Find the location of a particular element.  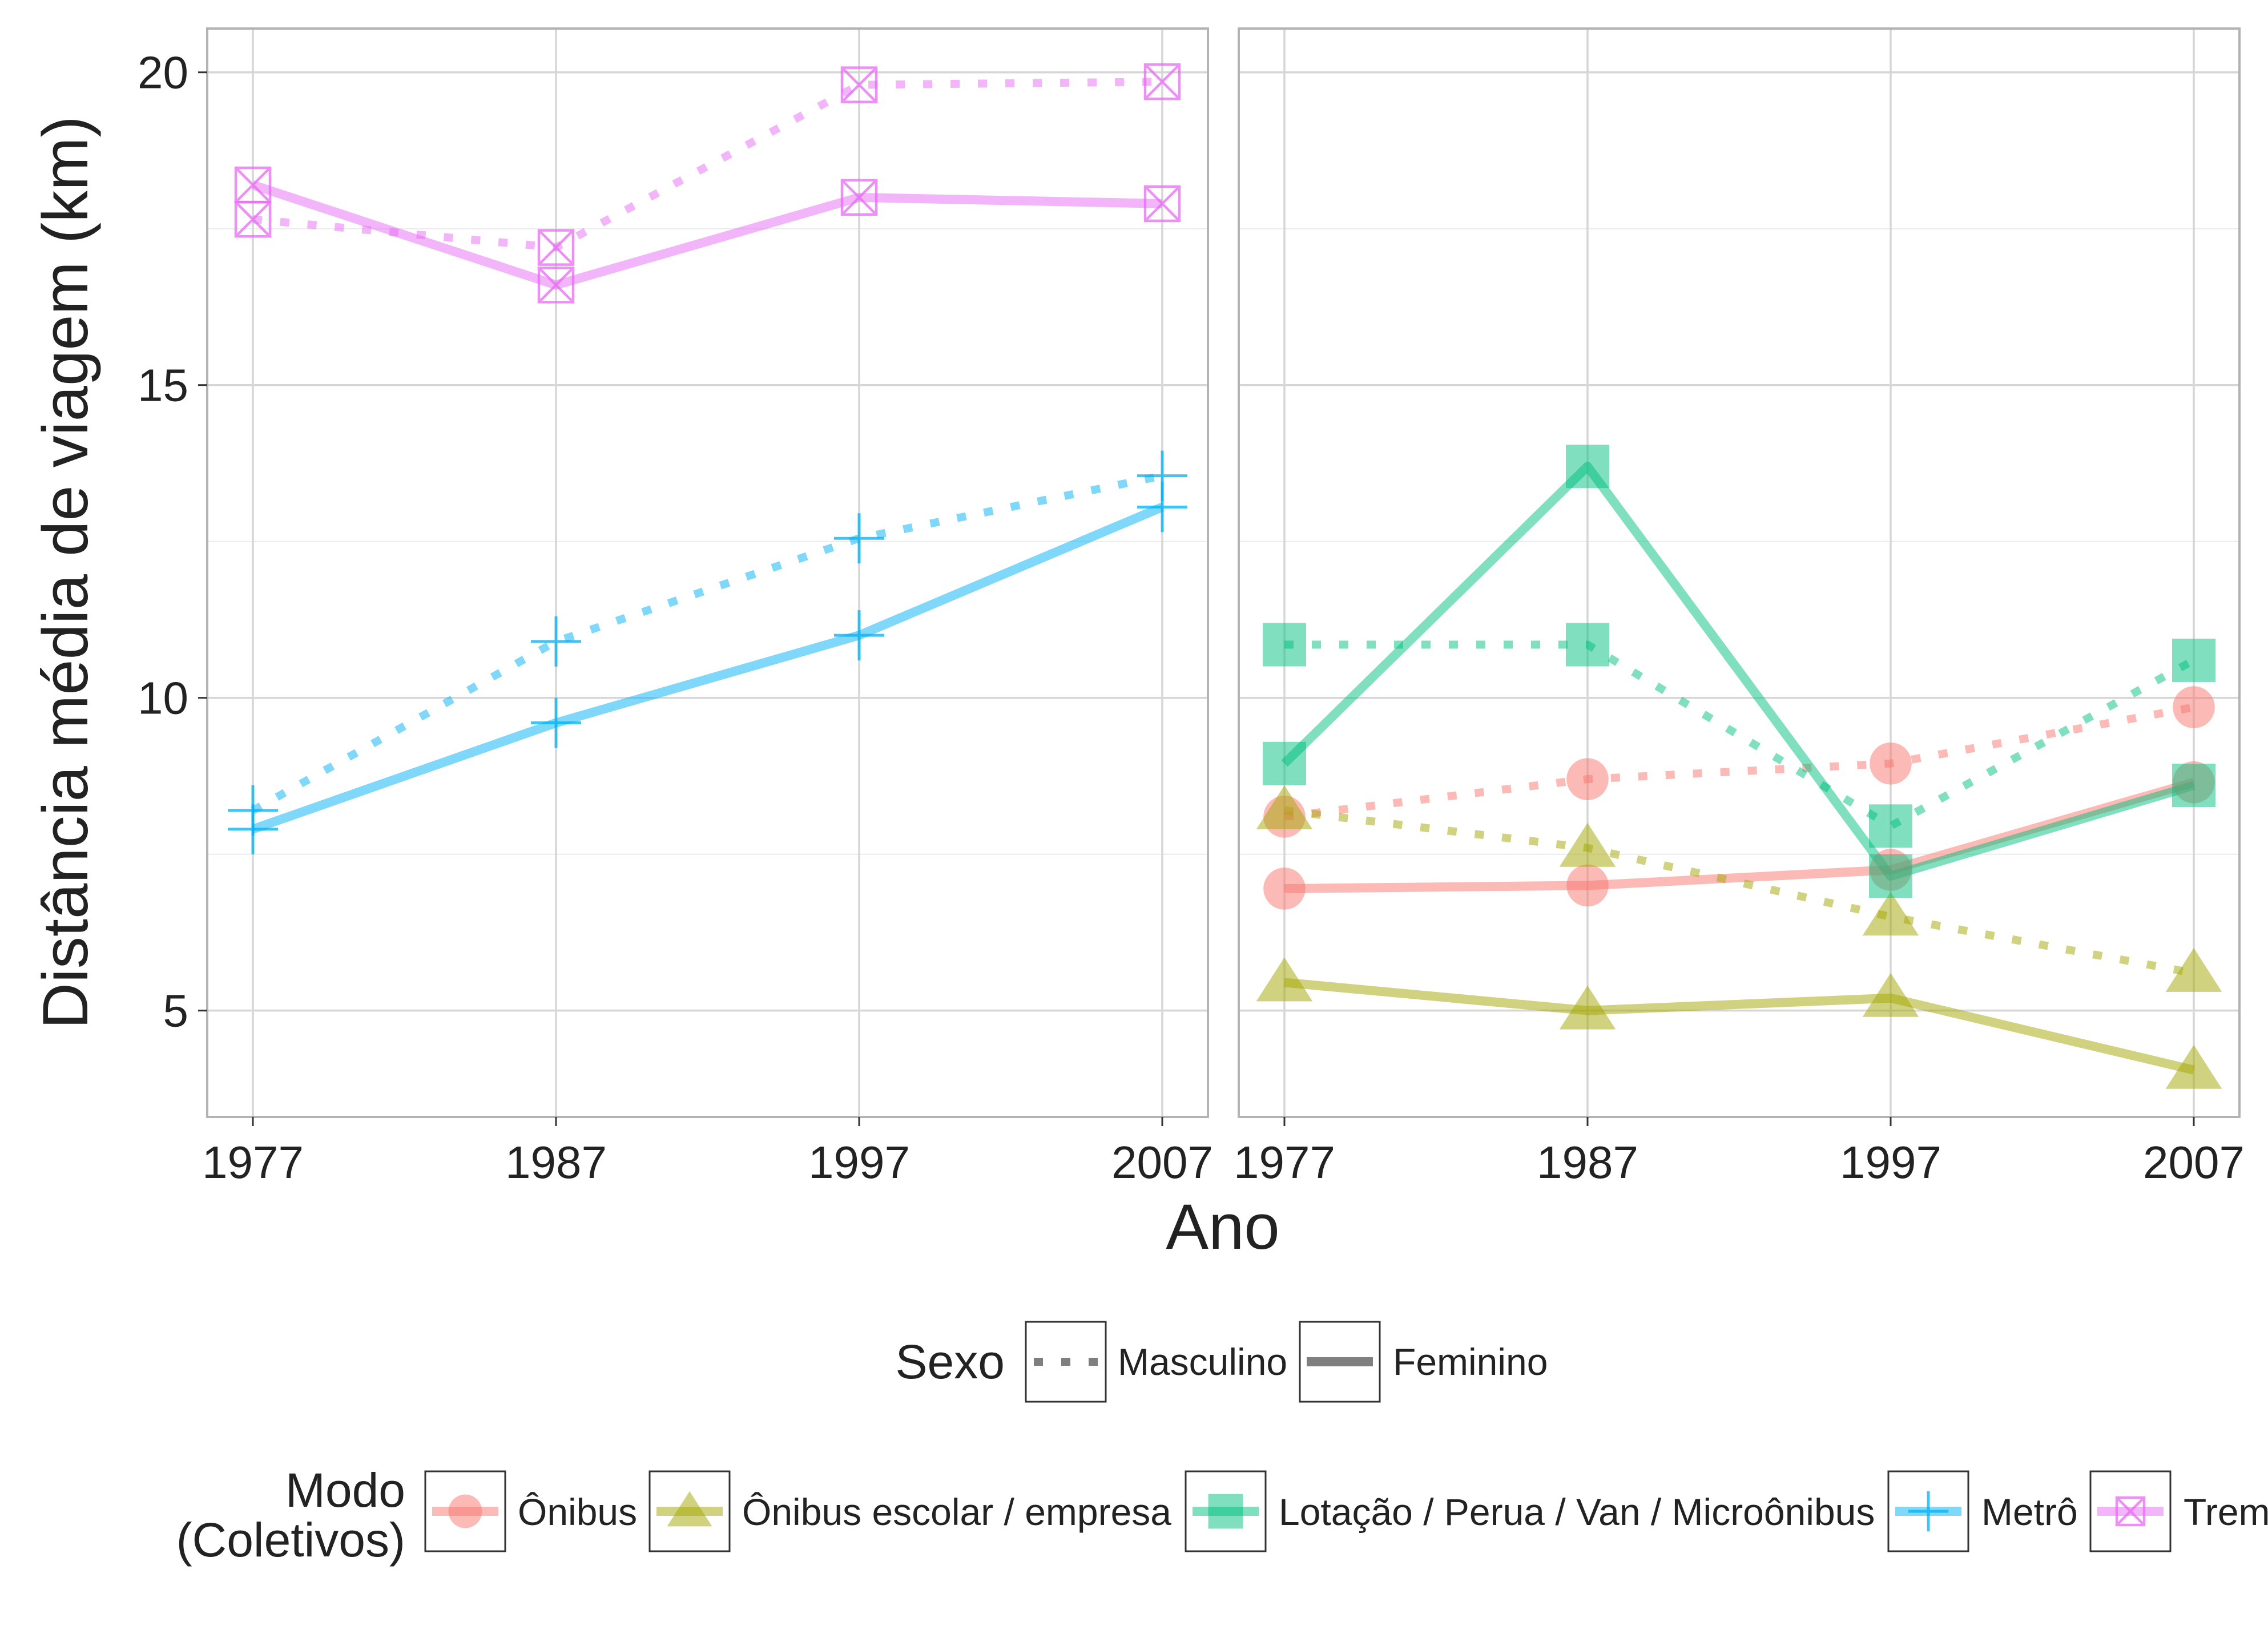

series-points-metro-feminino is located at coordinates (707, 668).